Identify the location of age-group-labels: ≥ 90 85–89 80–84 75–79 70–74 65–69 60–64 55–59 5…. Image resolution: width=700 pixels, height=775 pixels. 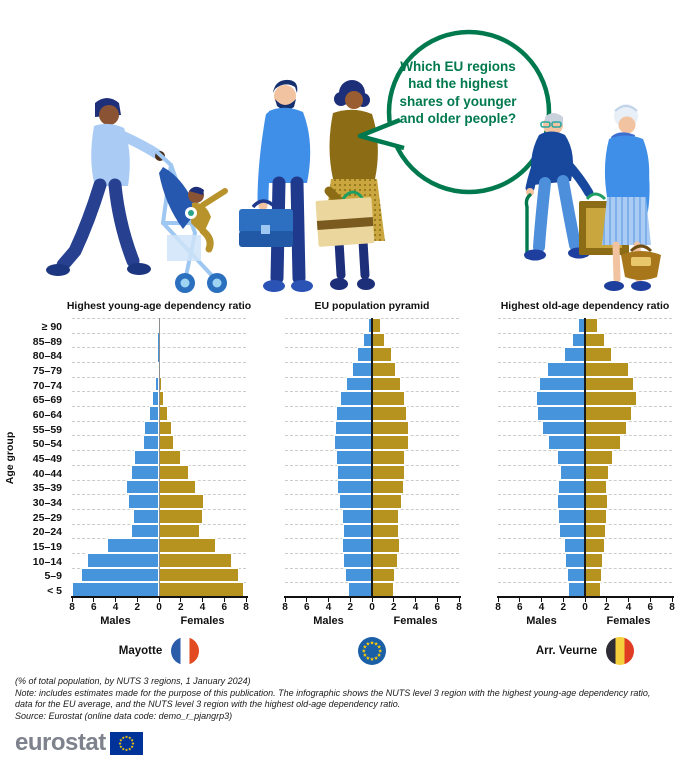
(38, 459).